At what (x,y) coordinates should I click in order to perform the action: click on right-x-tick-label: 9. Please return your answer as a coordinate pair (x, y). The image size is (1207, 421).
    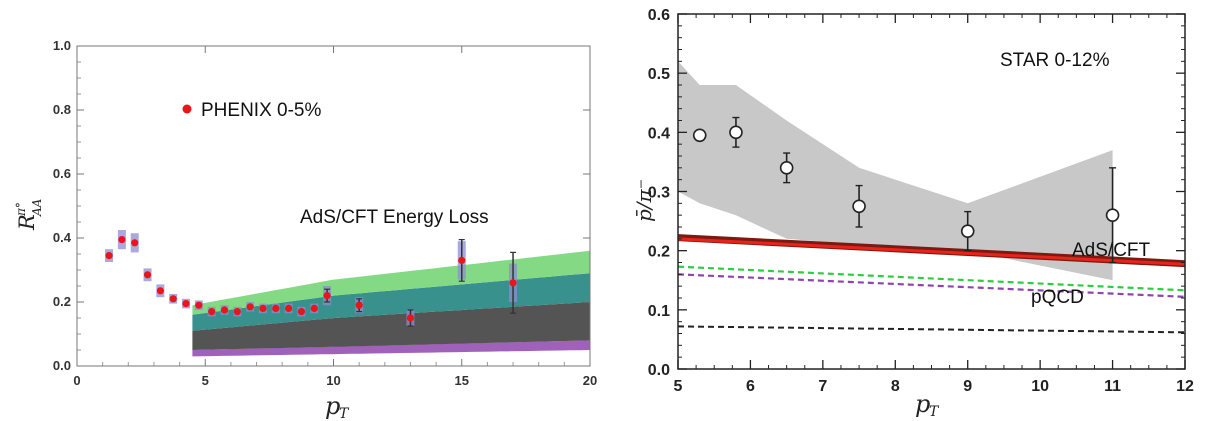
    Looking at the image, I should click on (967, 386).